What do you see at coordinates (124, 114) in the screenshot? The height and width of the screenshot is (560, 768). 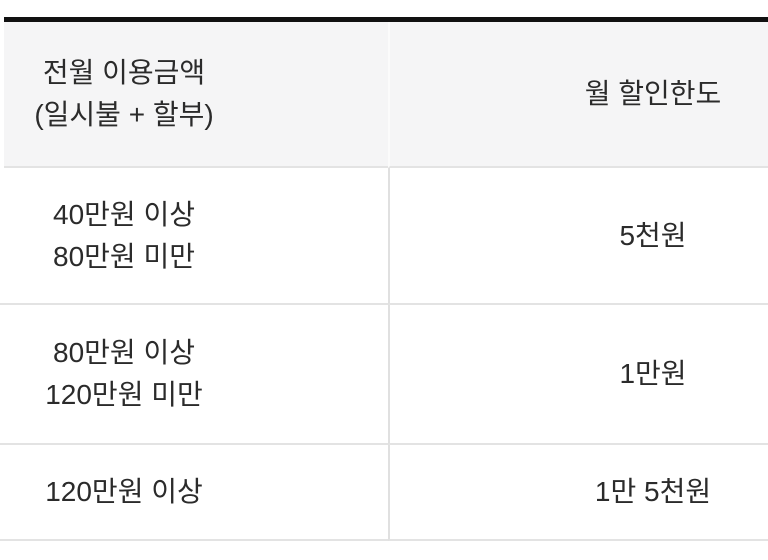 I see `usage-header-line2: (일시불 + 할부)` at bounding box center [124, 114].